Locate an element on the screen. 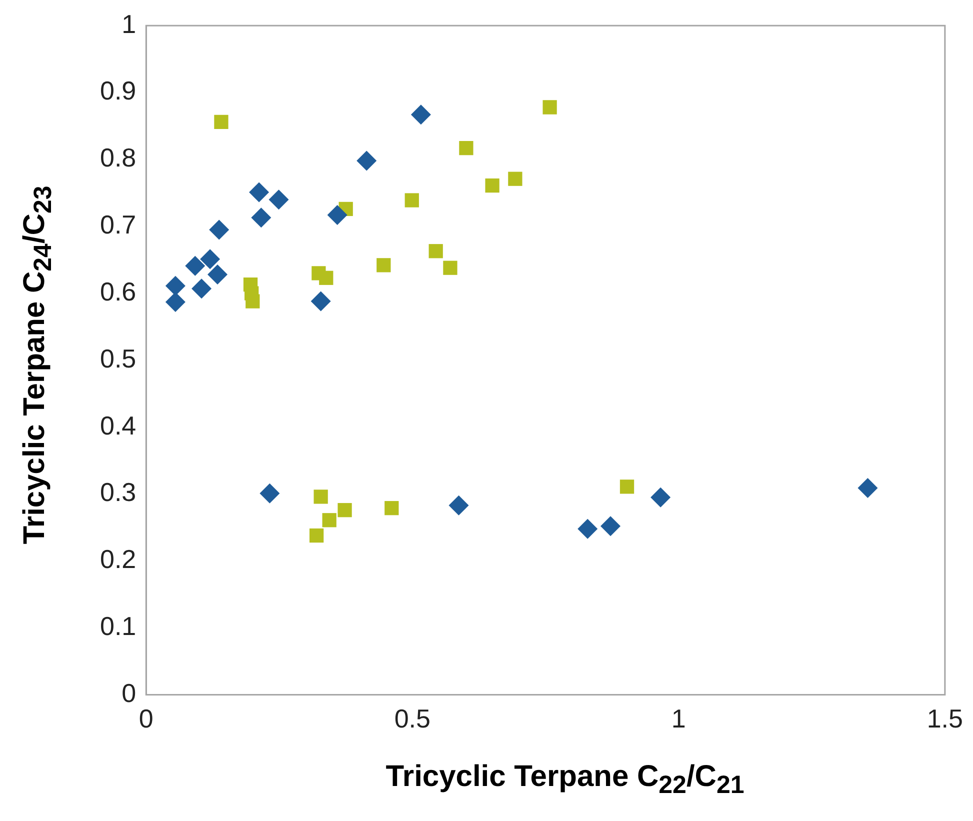 Image resolution: width=973 pixels, height=821 pixels. y-tick-label: 0.4 is located at coordinates (118, 425).